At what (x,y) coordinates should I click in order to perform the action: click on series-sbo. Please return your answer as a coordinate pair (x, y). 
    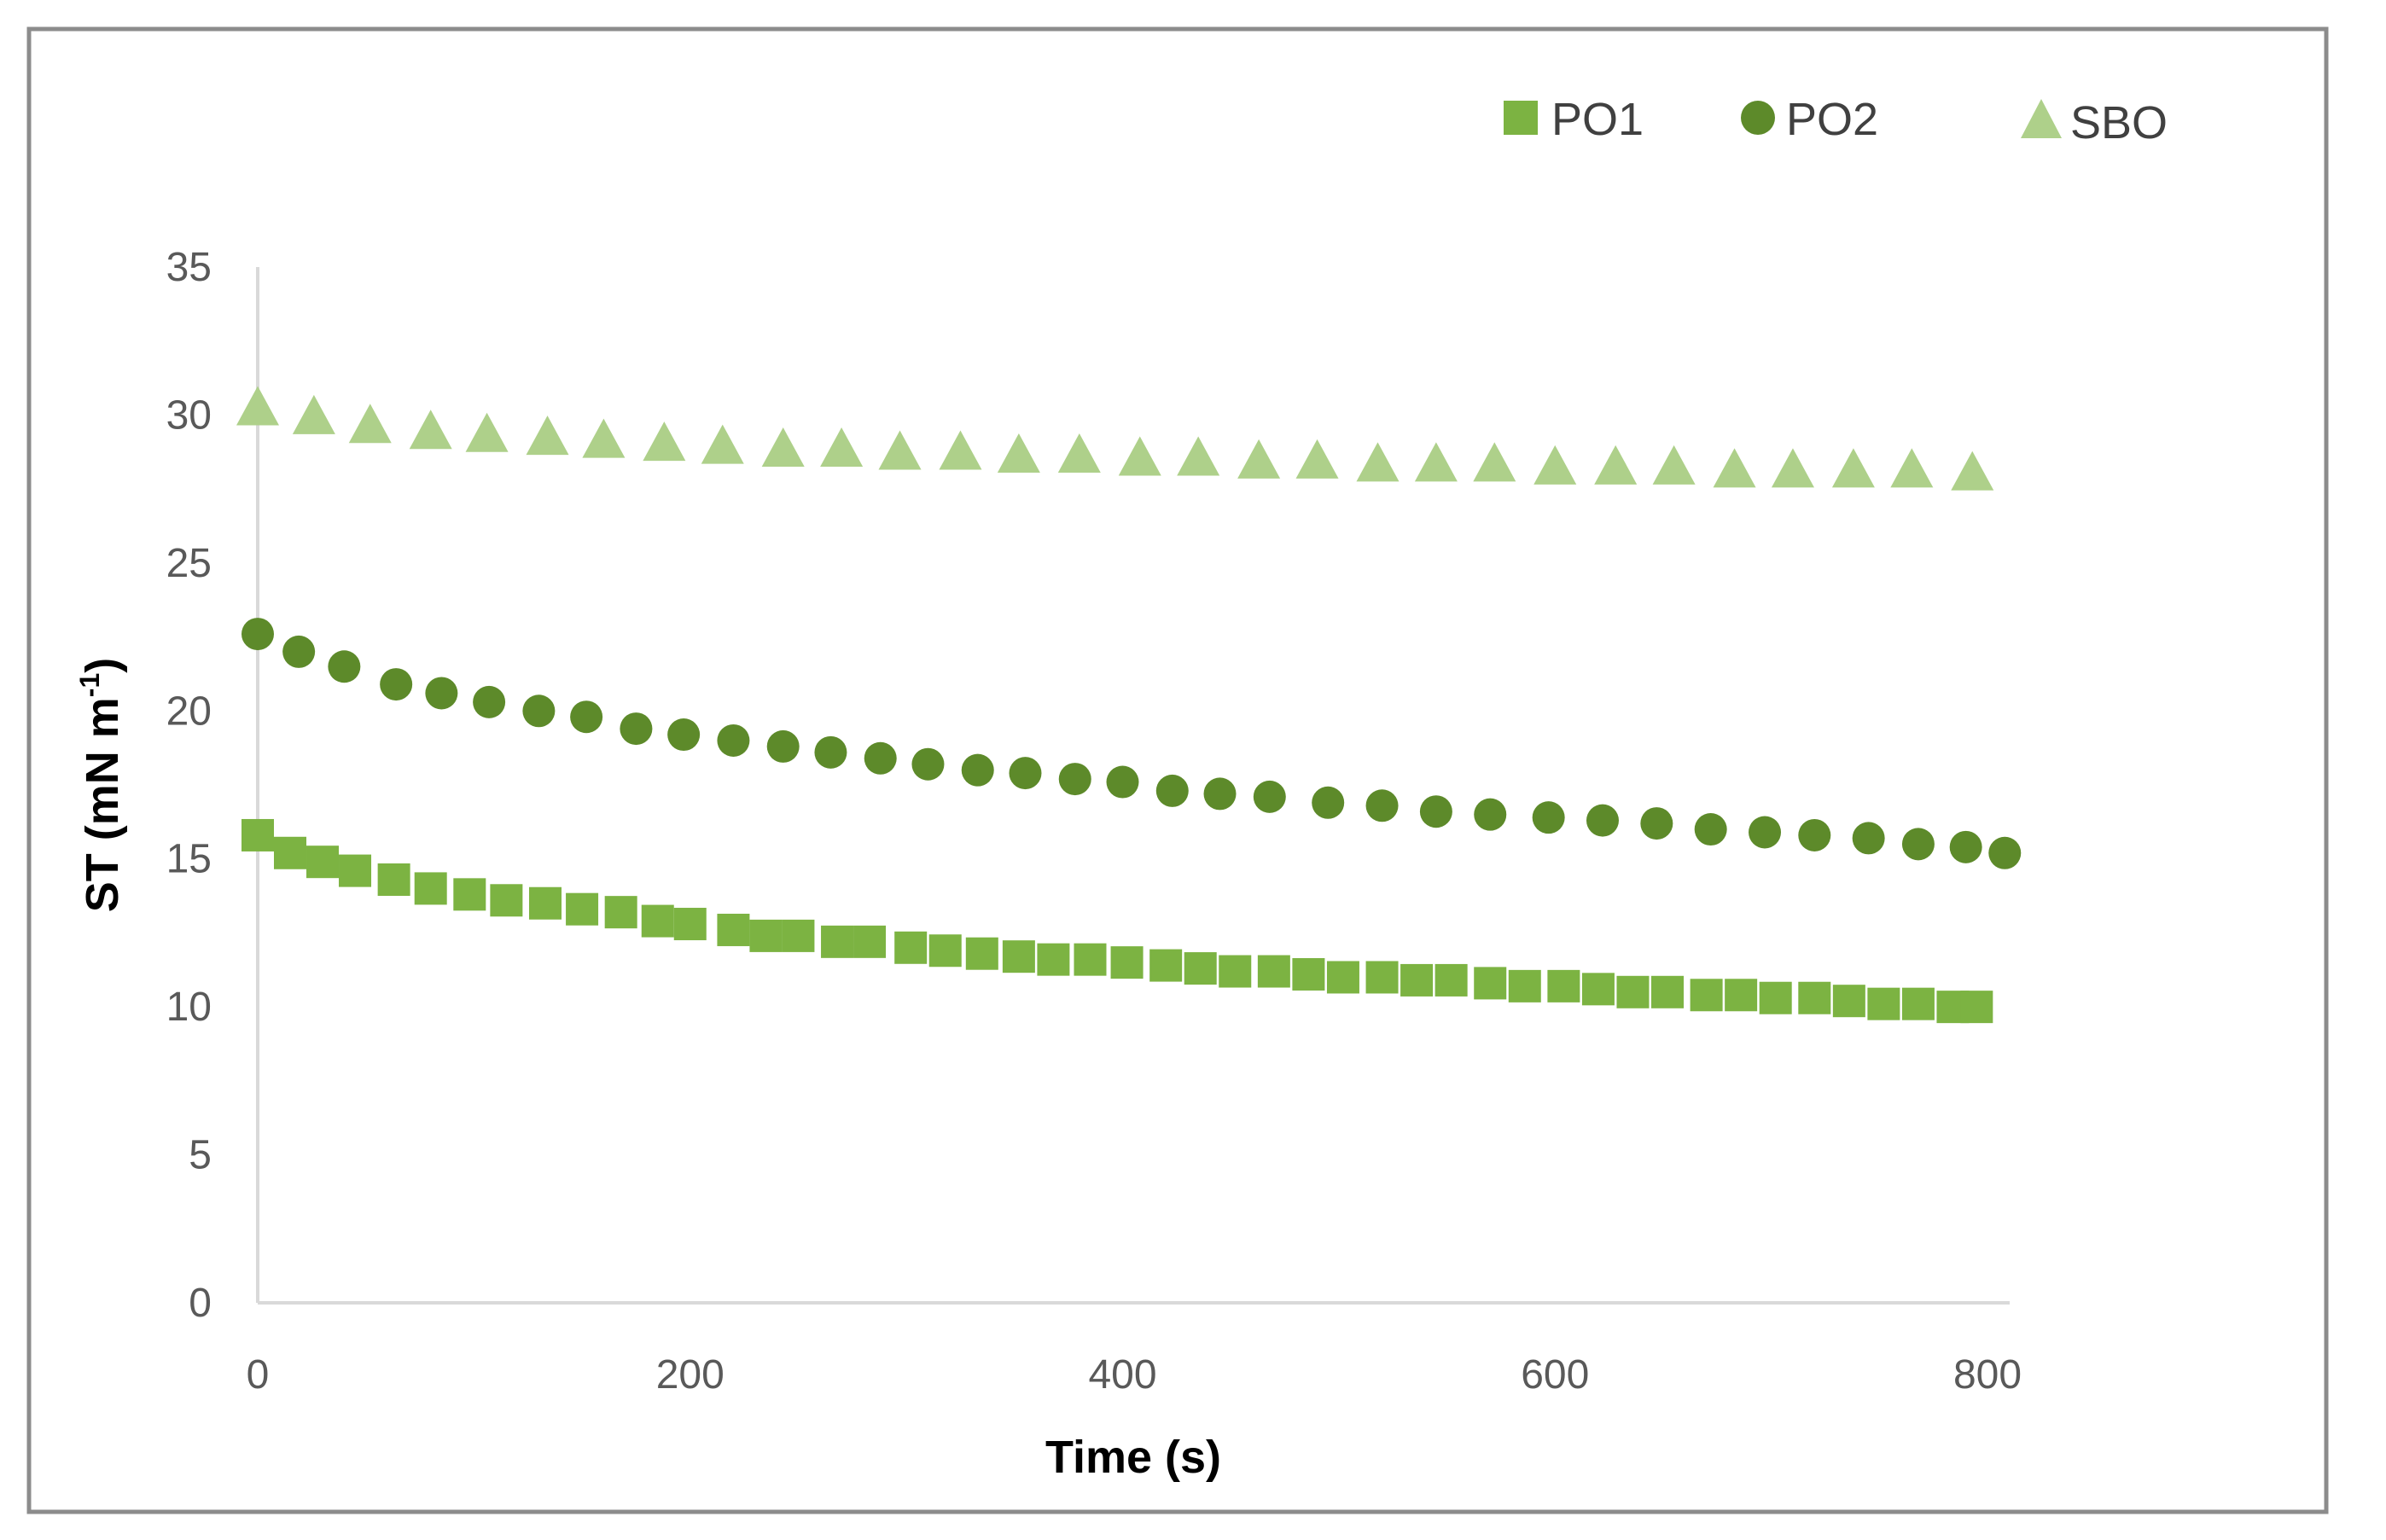
    Looking at the image, I should click on (1115, 438).